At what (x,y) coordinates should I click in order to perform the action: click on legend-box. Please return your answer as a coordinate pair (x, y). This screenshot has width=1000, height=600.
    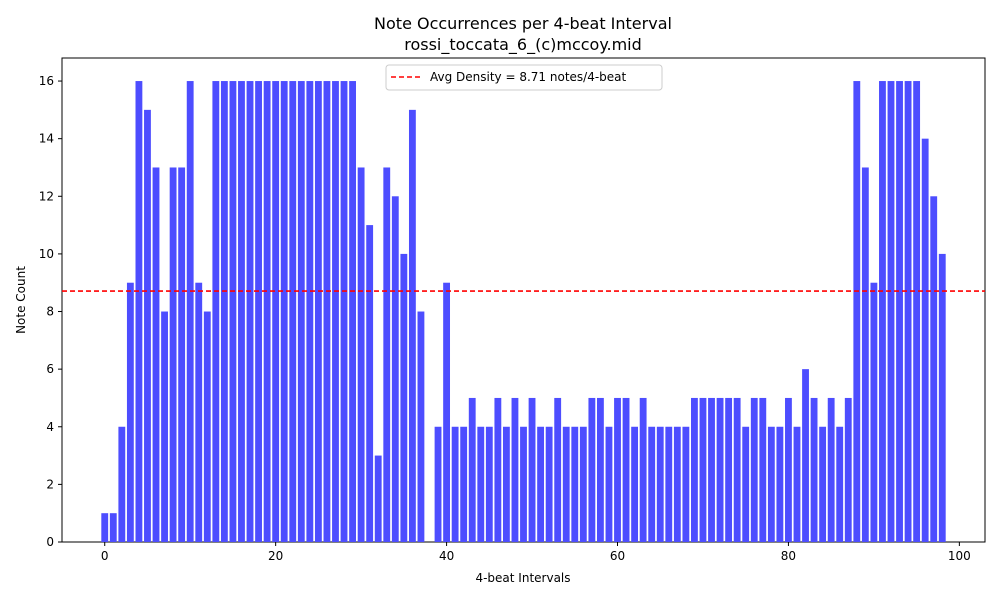
    Looking at the image, I should click on (524, 77).